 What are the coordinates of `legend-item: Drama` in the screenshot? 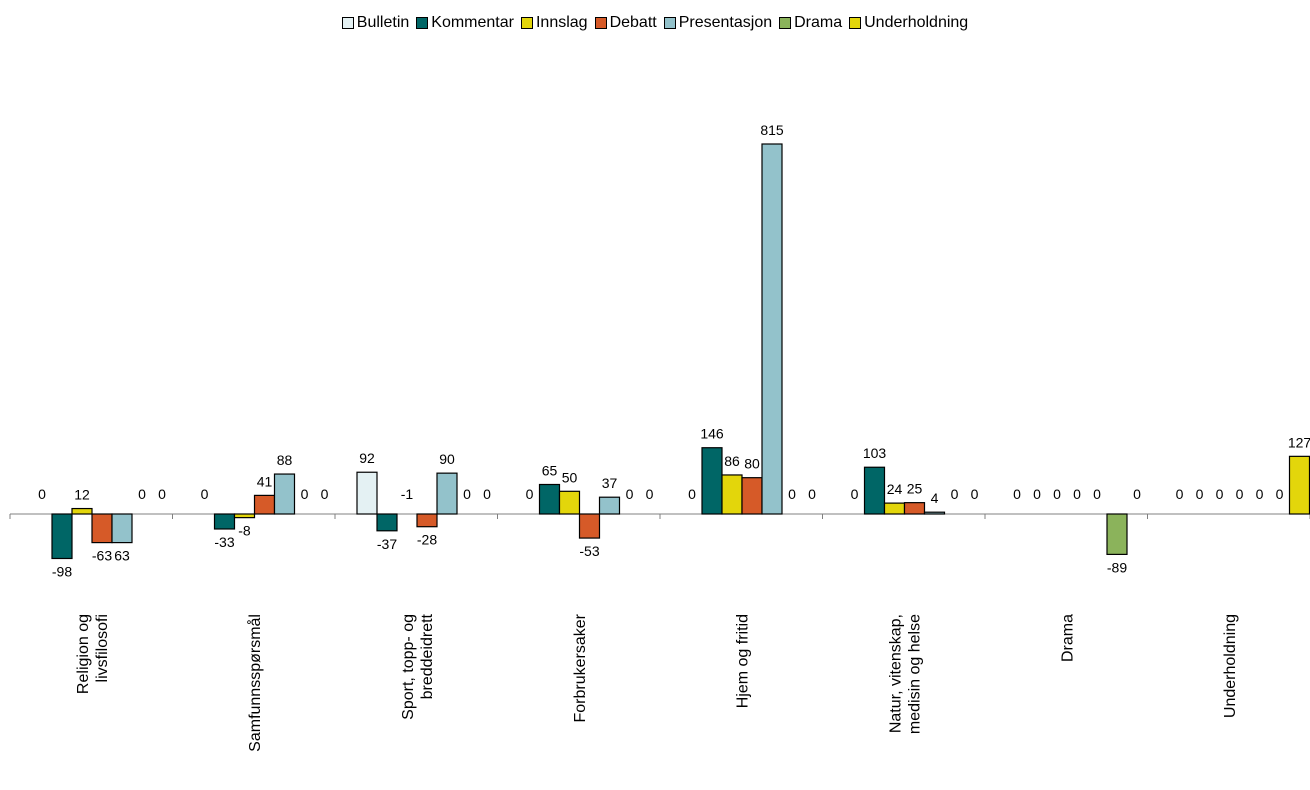 It's located at (810, 23).